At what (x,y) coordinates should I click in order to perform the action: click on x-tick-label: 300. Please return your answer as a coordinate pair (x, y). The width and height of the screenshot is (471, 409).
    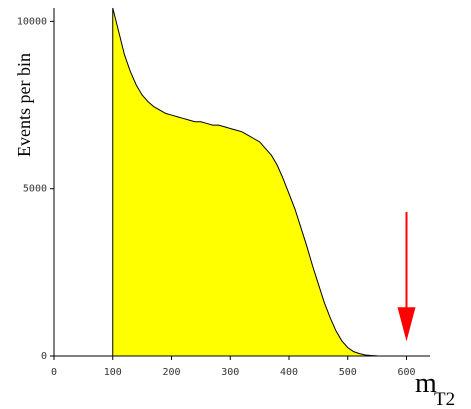
    Looking at the image, I should click on (230, 372).